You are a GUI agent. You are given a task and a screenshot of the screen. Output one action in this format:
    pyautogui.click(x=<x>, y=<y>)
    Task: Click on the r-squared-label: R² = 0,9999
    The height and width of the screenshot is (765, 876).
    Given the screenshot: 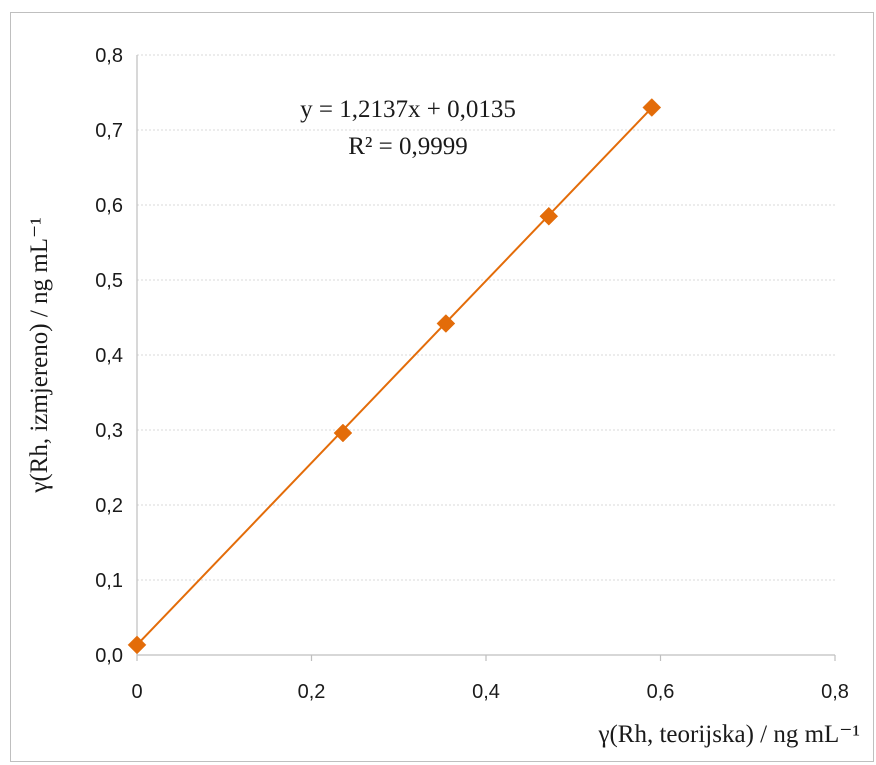 What is the action you would take?
    pyautogui.click(x=408, y=146)
    